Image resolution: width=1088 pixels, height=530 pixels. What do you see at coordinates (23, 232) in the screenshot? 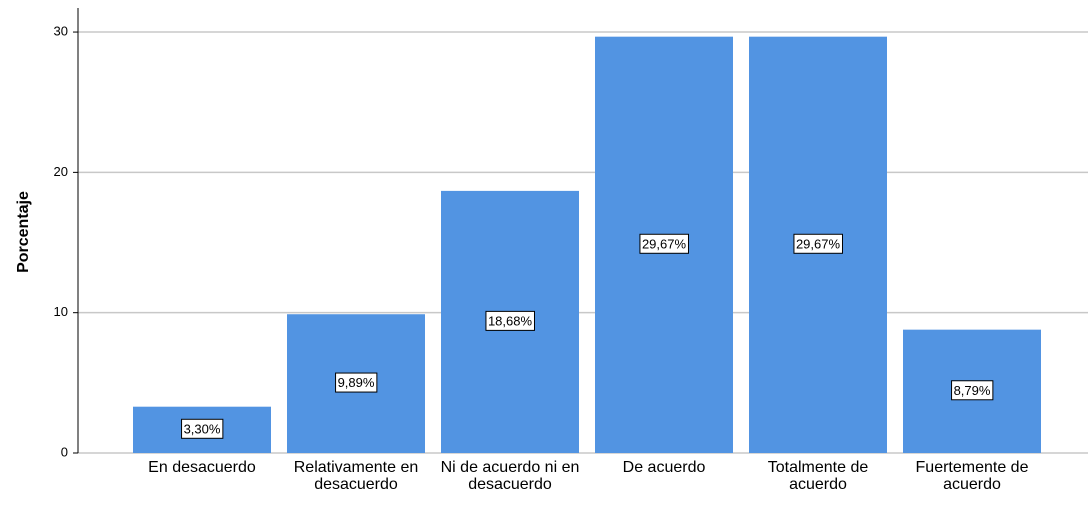
I see `y-axis-label: Porcentaje` at bounding box center [23, 232].